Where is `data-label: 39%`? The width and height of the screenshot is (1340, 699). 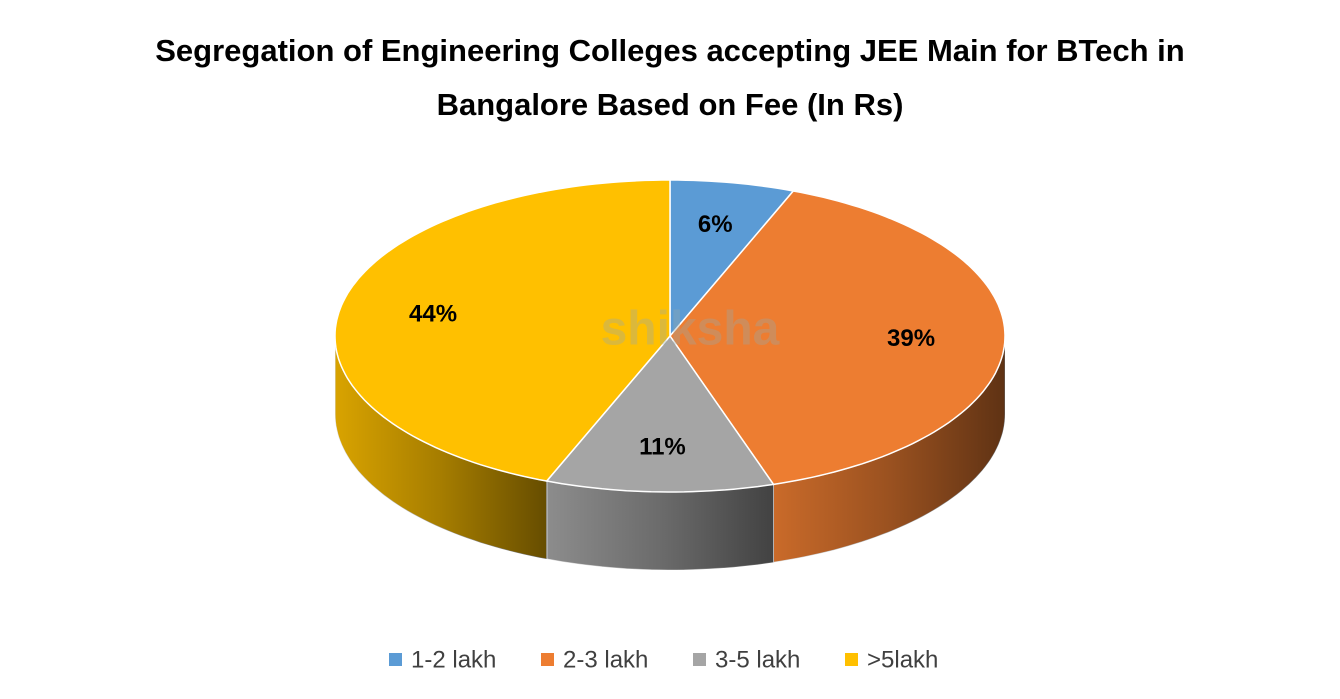
data-label: 39% is located at coordinates (911, 338).